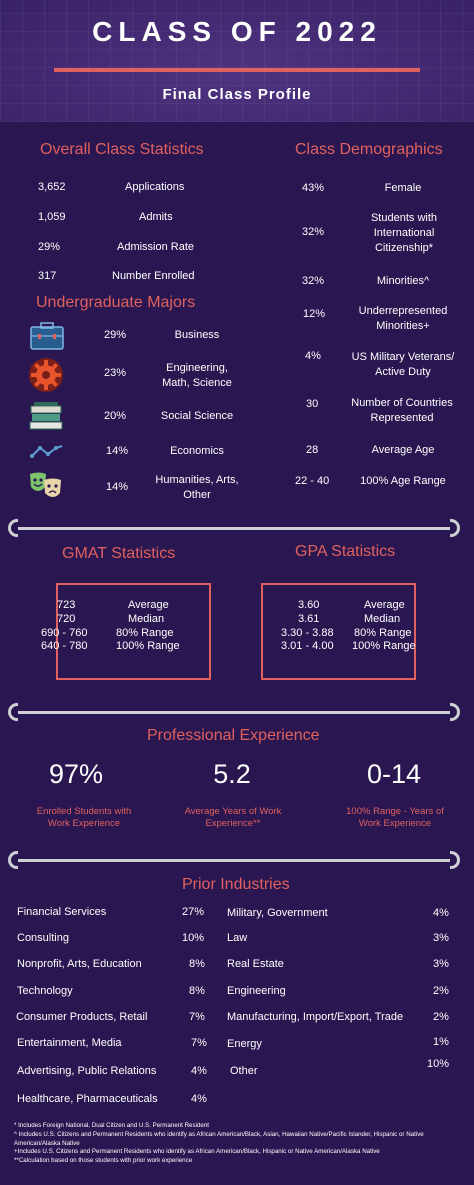 The image size is (474, 1185). I want to click on demo-label: 100% Age Range, so click(403, 481).